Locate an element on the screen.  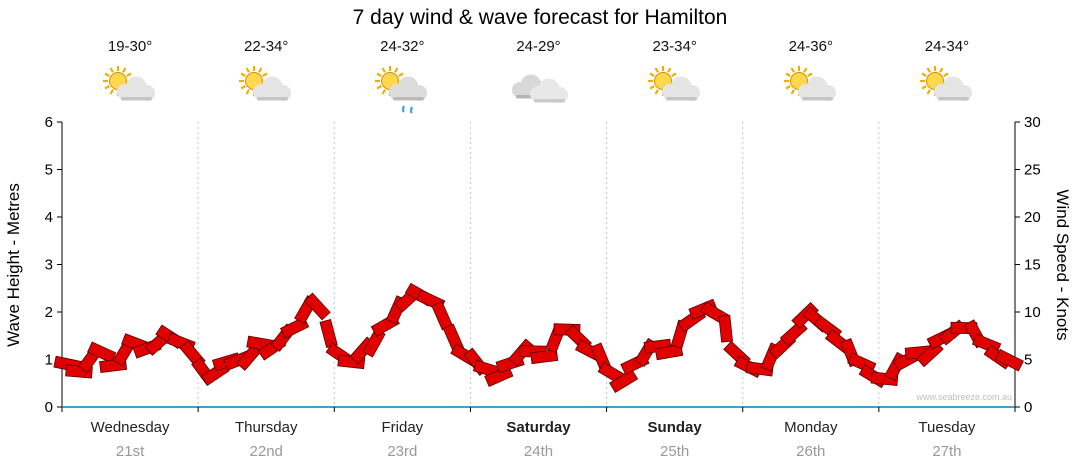
left-tick-label: 6 is located at coordinates (49, 122).